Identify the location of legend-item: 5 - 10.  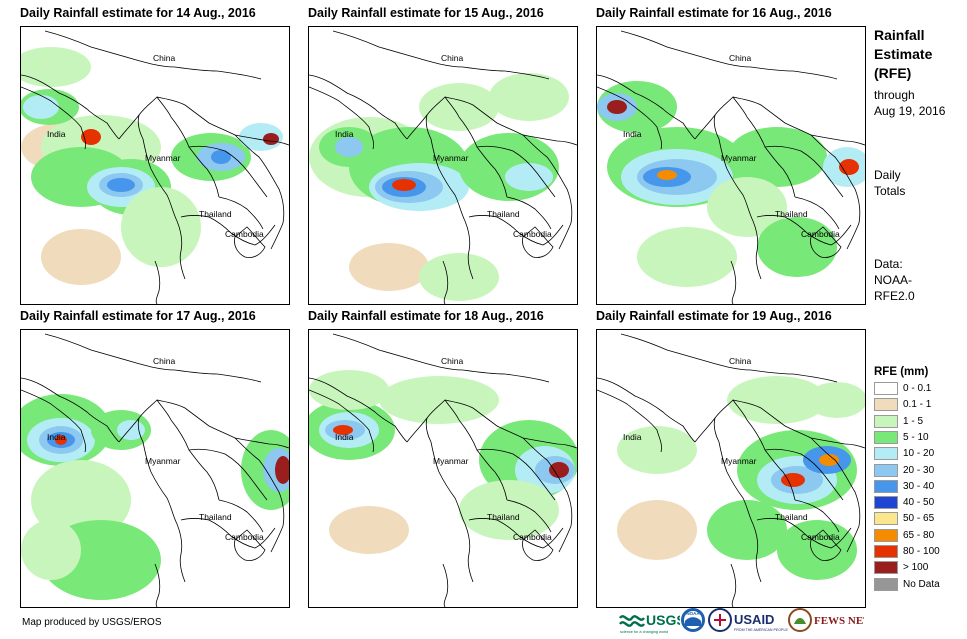
(901, 437).